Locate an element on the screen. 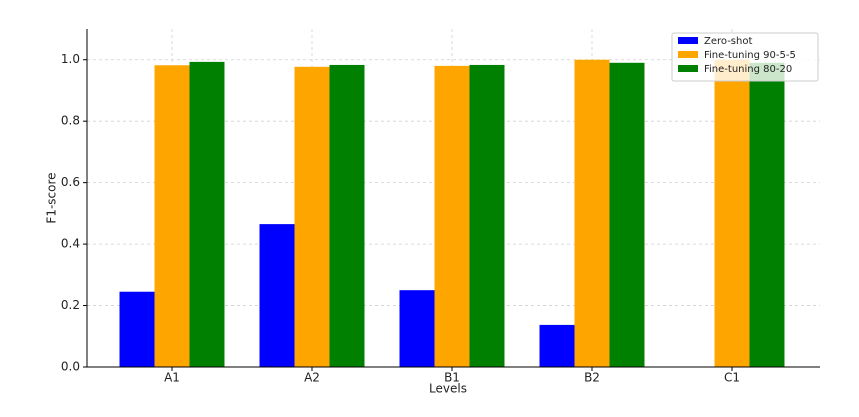 The image size is (859, 417). x-tick-label: A2 is located at coordinates (312, 378).